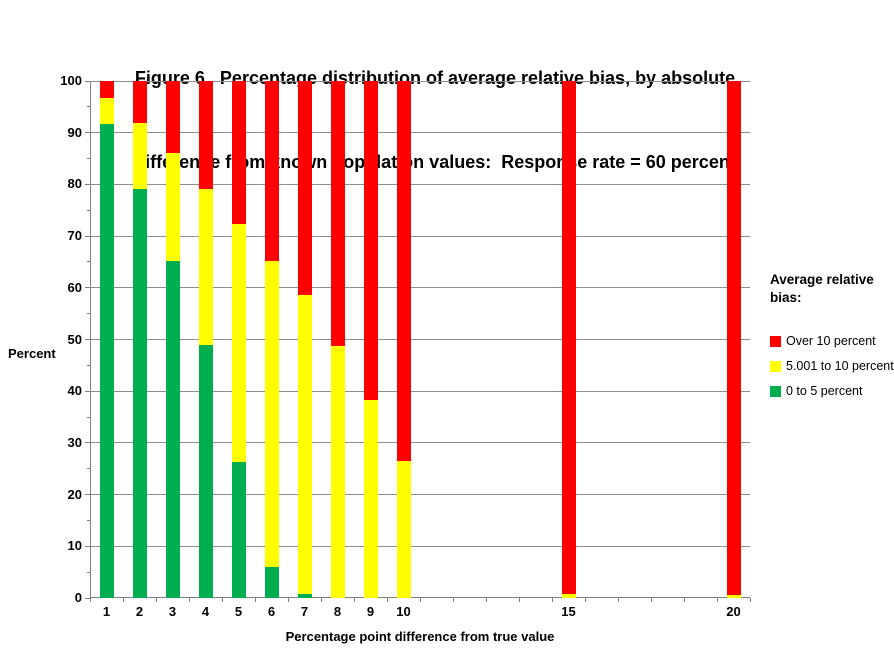 The image size is (894, 655). What do you see at coordinates (32, 353) in the screenshot?
I see `y-axis-title: Percent` at bounding box center [32, 353].